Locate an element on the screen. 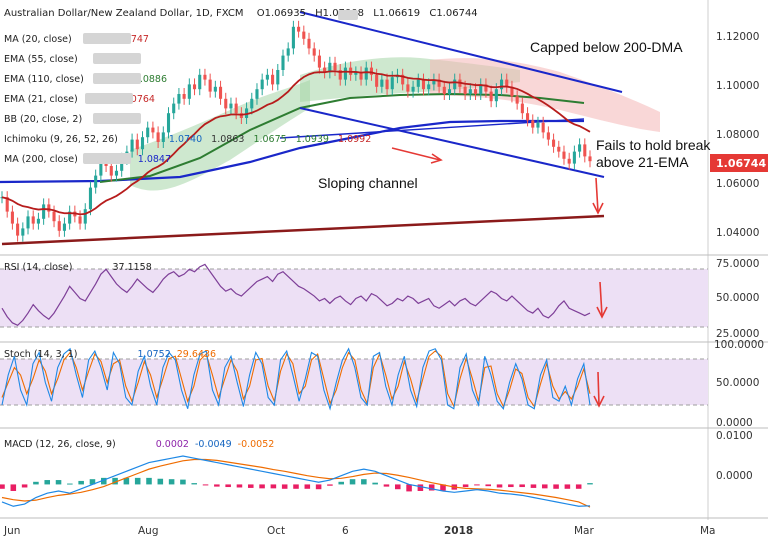 The width and height of the screenshot is (768, 544). svg-text:EMA (21, close)1.0764: EMA (21, close) 1.0764 is located at coordinates (79, 99).